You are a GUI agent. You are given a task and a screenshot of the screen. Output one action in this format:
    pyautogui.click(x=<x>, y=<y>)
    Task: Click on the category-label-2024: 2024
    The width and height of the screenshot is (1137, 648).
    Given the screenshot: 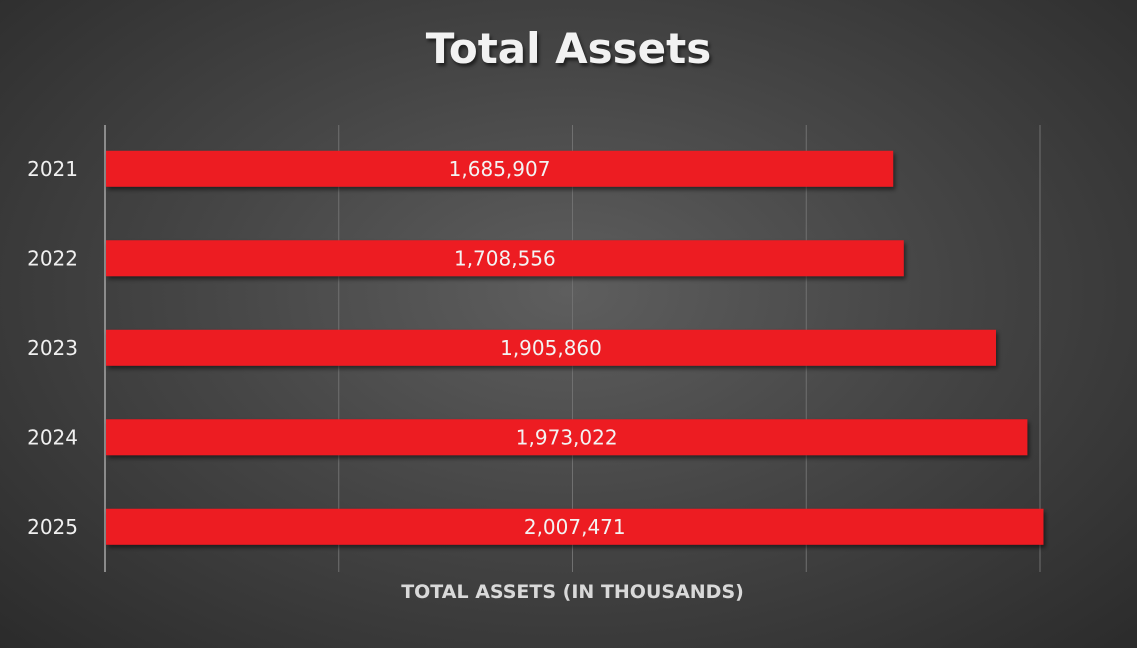 What is the action you would take?
    pyautogui.click(x=52, y=437)
    